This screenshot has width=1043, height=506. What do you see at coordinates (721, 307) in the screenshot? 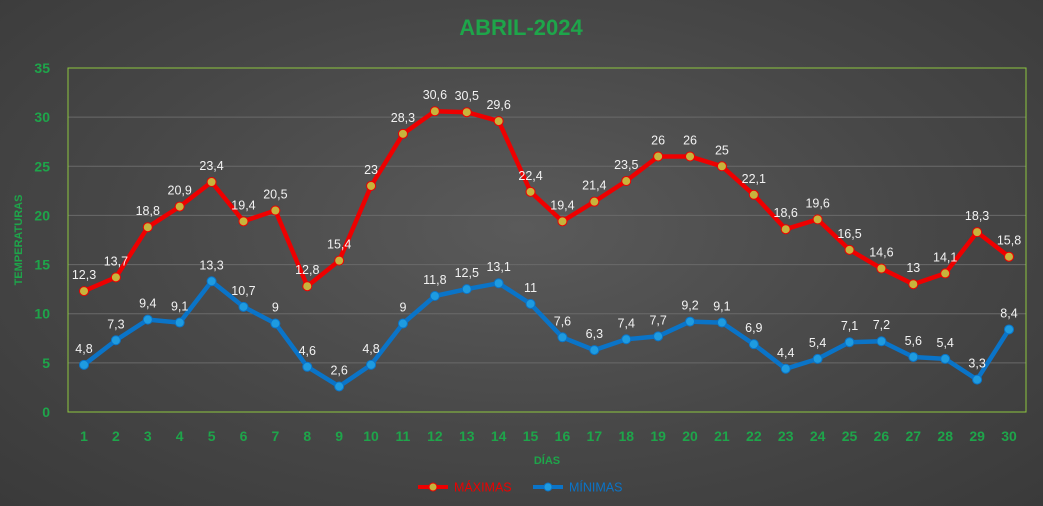
I see `data-label: 9,1` at bounding box center [721, 307].